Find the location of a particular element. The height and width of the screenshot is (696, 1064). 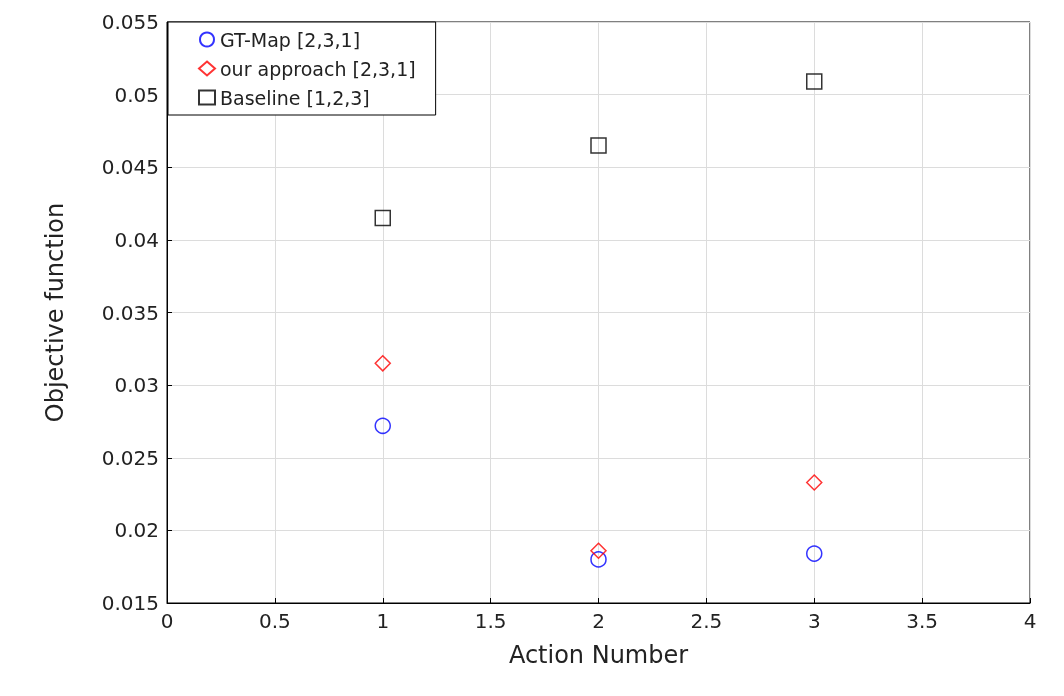

y-tick-label: 0.035 is located at coordinates (130, 312).